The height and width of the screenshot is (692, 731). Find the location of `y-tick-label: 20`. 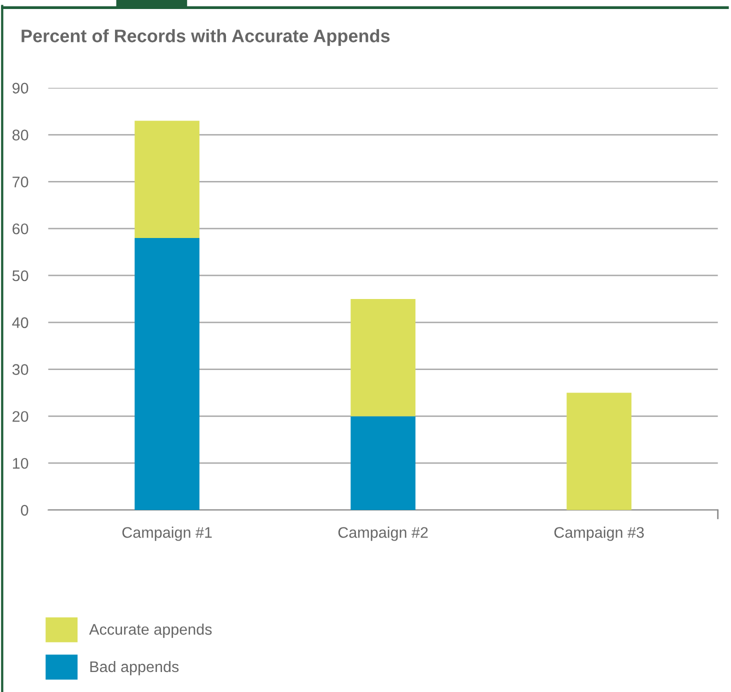

y-tick-label: 20 is located at coordinates (20, 416).